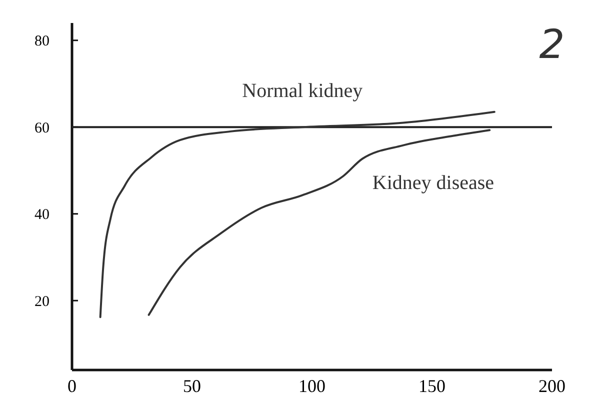  Describe the element at coordinates (552, 45) in the screenshot. I see `annotation: 2` at that location.